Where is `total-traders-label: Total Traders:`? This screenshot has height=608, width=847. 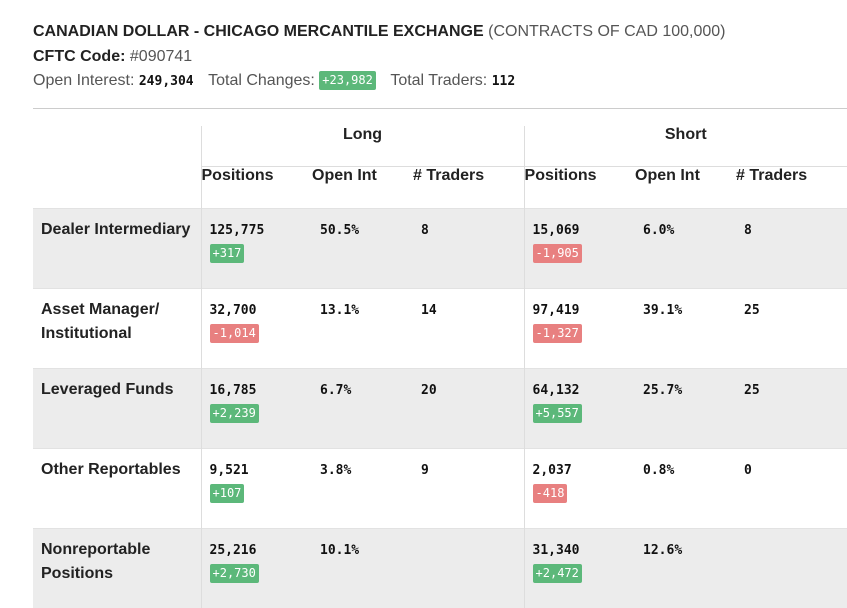
total-traders-label: Total Traders: is located at coordinates (438, 80).